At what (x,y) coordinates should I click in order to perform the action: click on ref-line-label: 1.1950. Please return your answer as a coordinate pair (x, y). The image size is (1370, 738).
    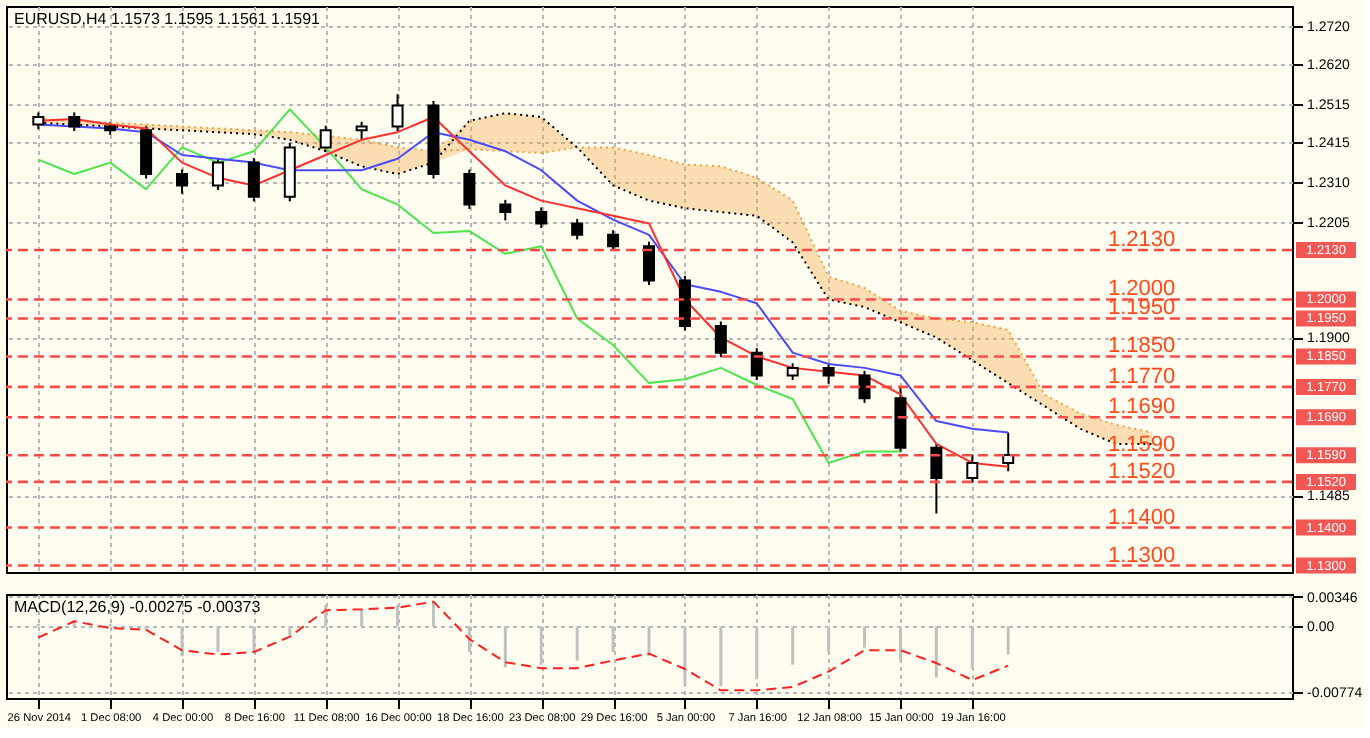
    Looking at the image, I should click on (1142, 308).